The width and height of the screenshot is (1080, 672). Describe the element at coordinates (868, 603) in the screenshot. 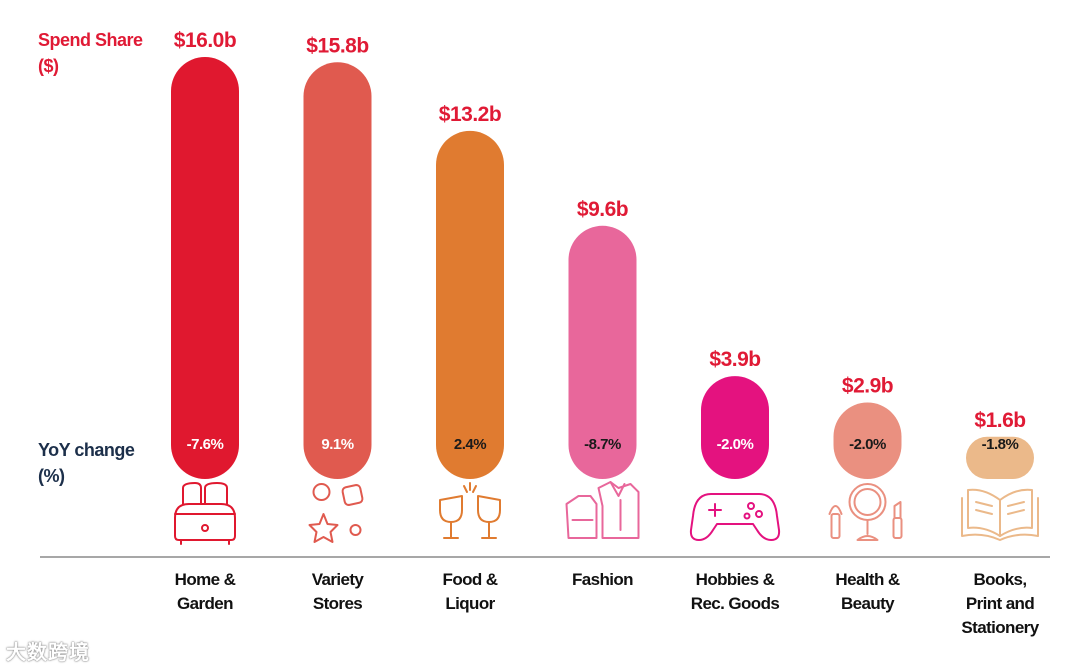

I see `category-label: Beauty` at that location.